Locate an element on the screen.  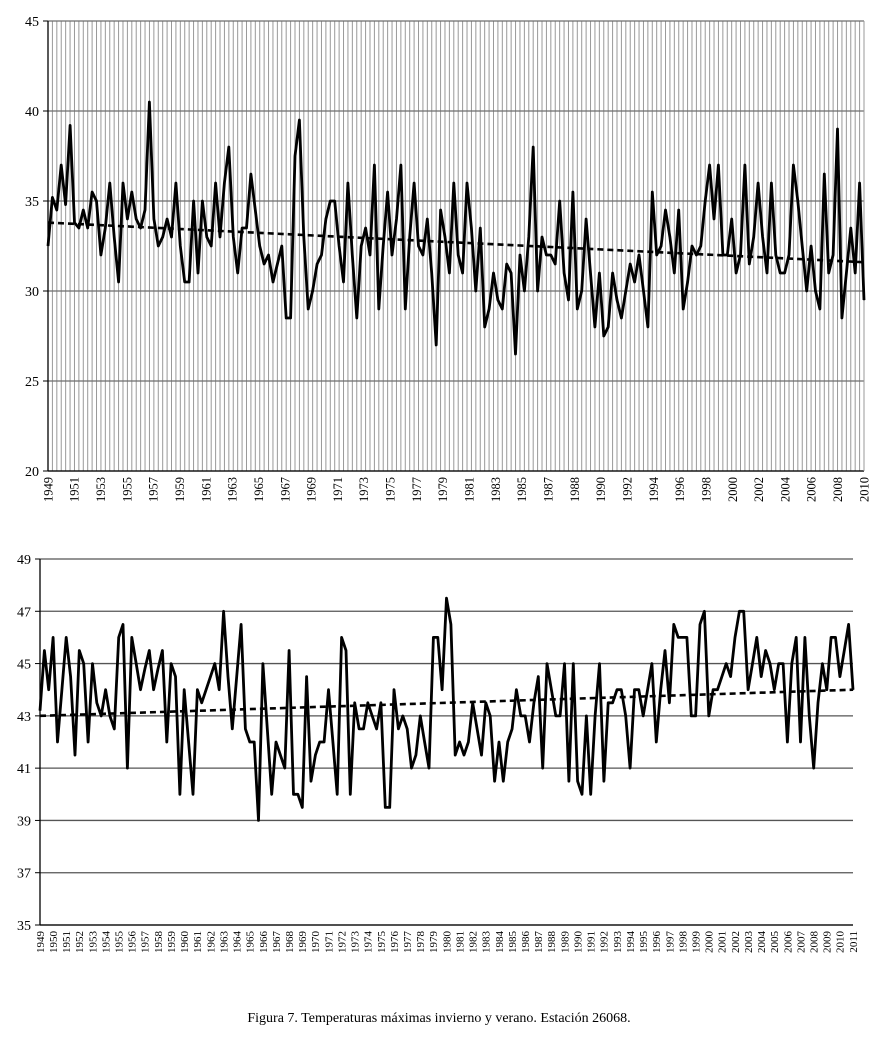
x-tick-label: 2001 is located at coordinates (723, 942).